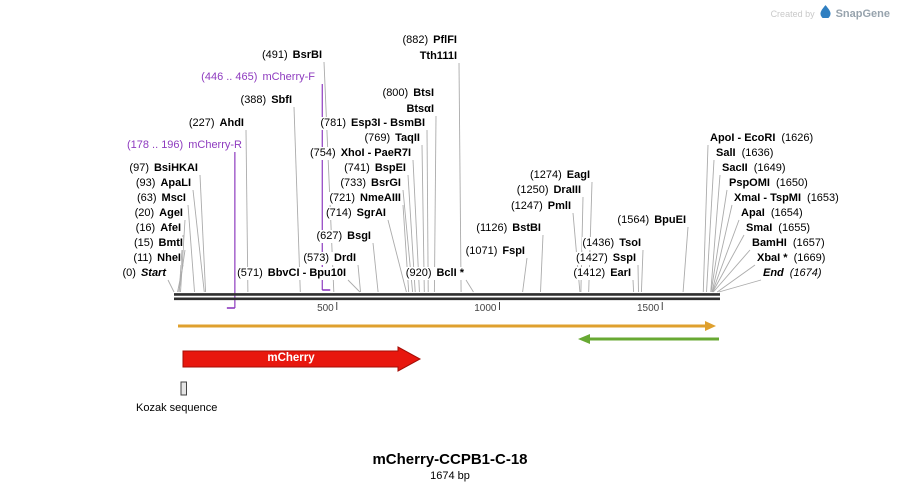  Describe the element at coordinates (180, 278) in the screenshot. I see `leader-line-nhei` at that location.